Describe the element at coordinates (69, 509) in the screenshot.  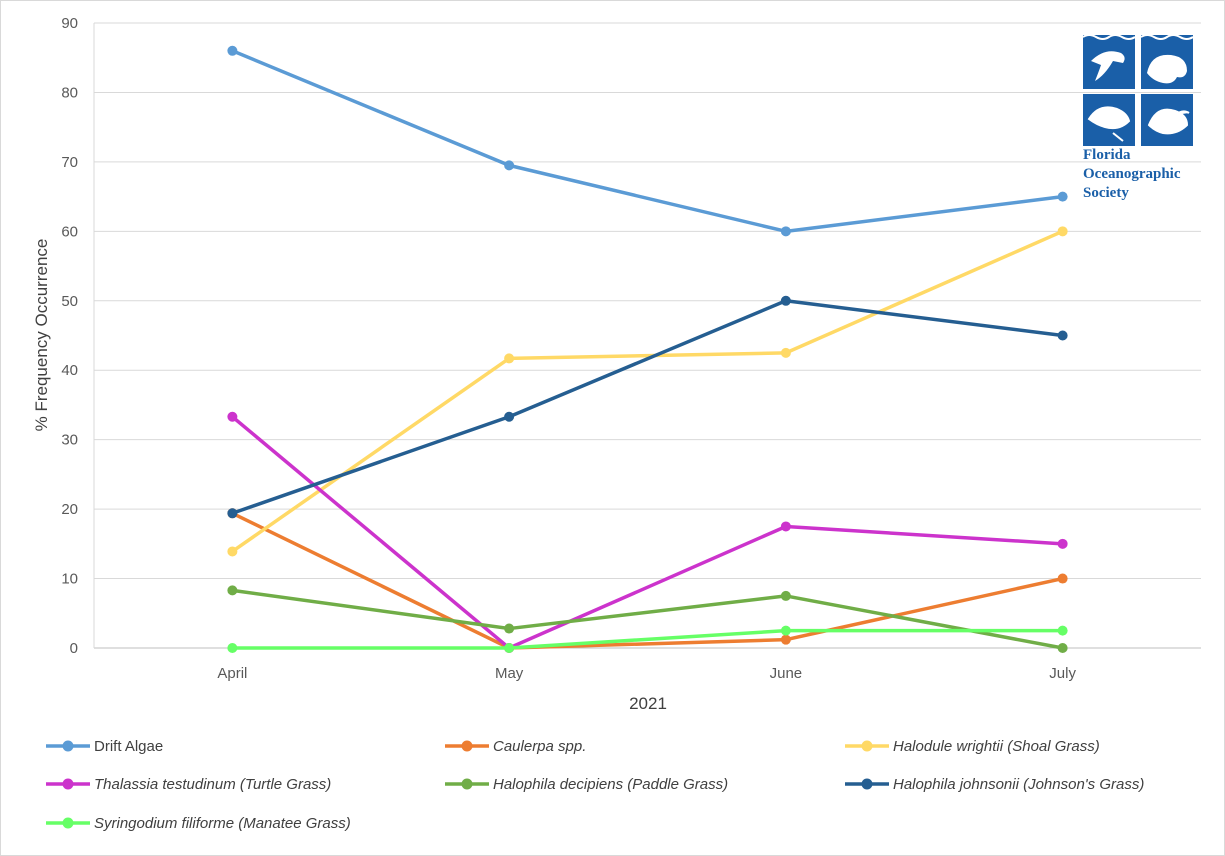
I see `y-tick-label: 20` at that location.